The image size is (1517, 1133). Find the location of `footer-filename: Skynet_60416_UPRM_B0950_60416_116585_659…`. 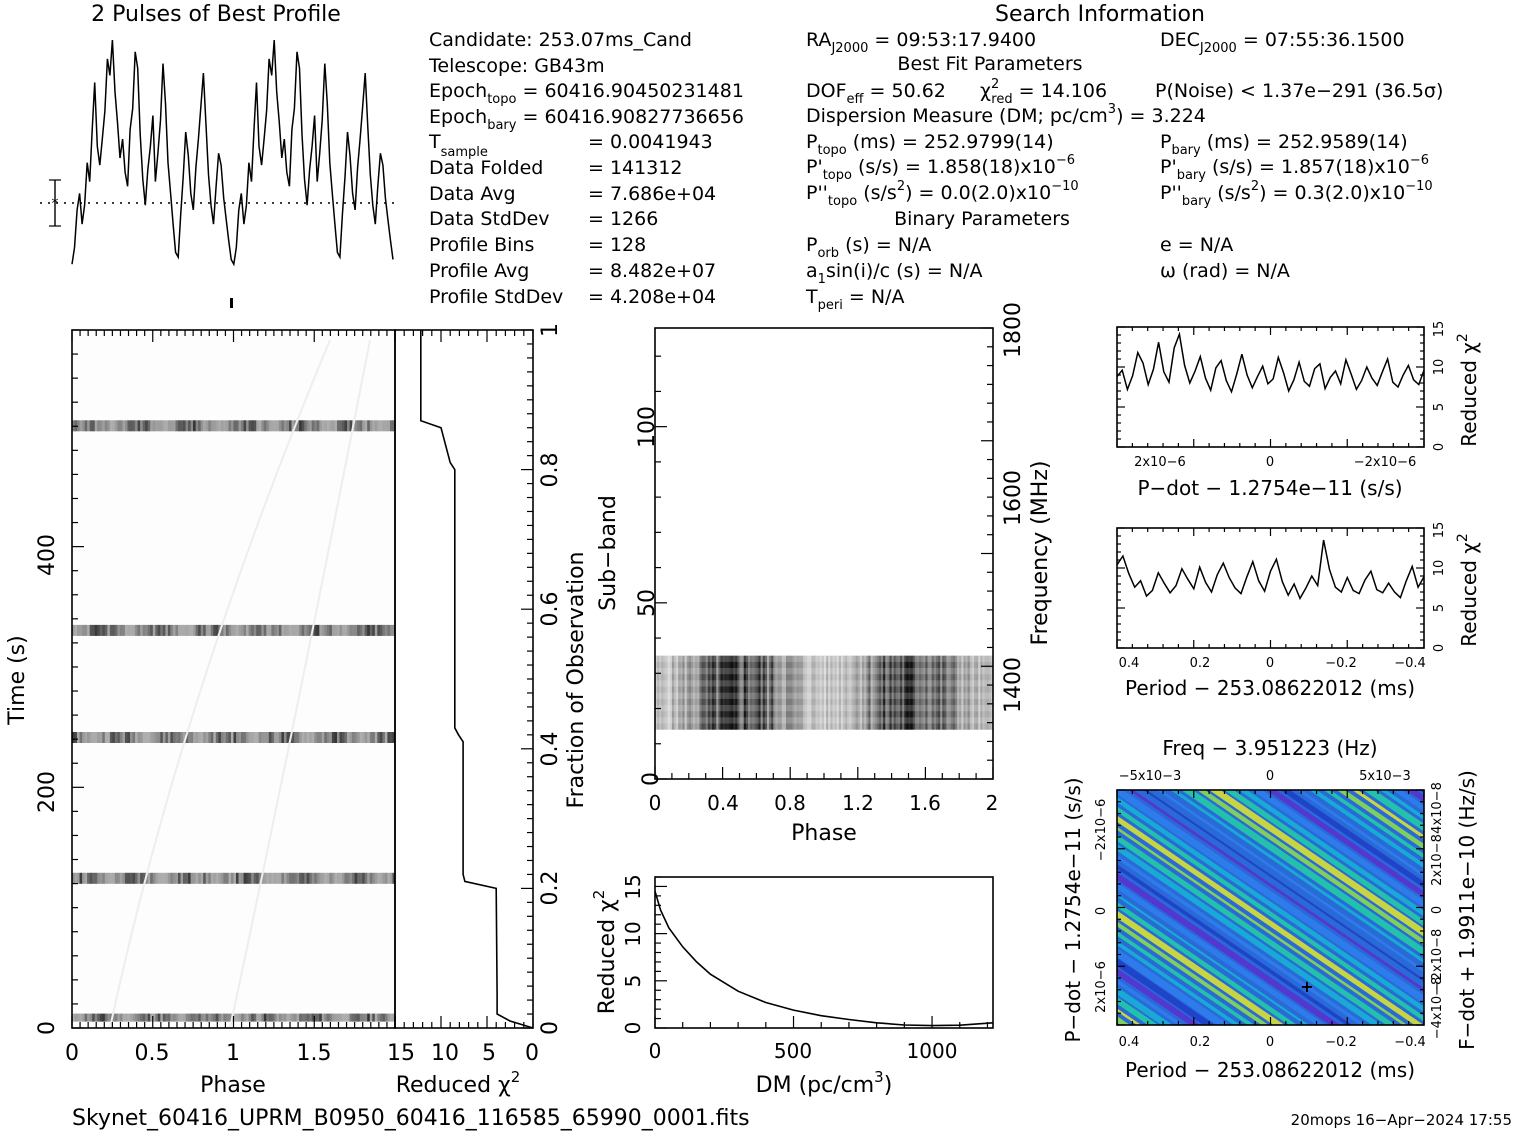

footer-filename: Skynet_60416_UPRM_B0950_60416_116585_659… is located at coordinates (411, 1118).